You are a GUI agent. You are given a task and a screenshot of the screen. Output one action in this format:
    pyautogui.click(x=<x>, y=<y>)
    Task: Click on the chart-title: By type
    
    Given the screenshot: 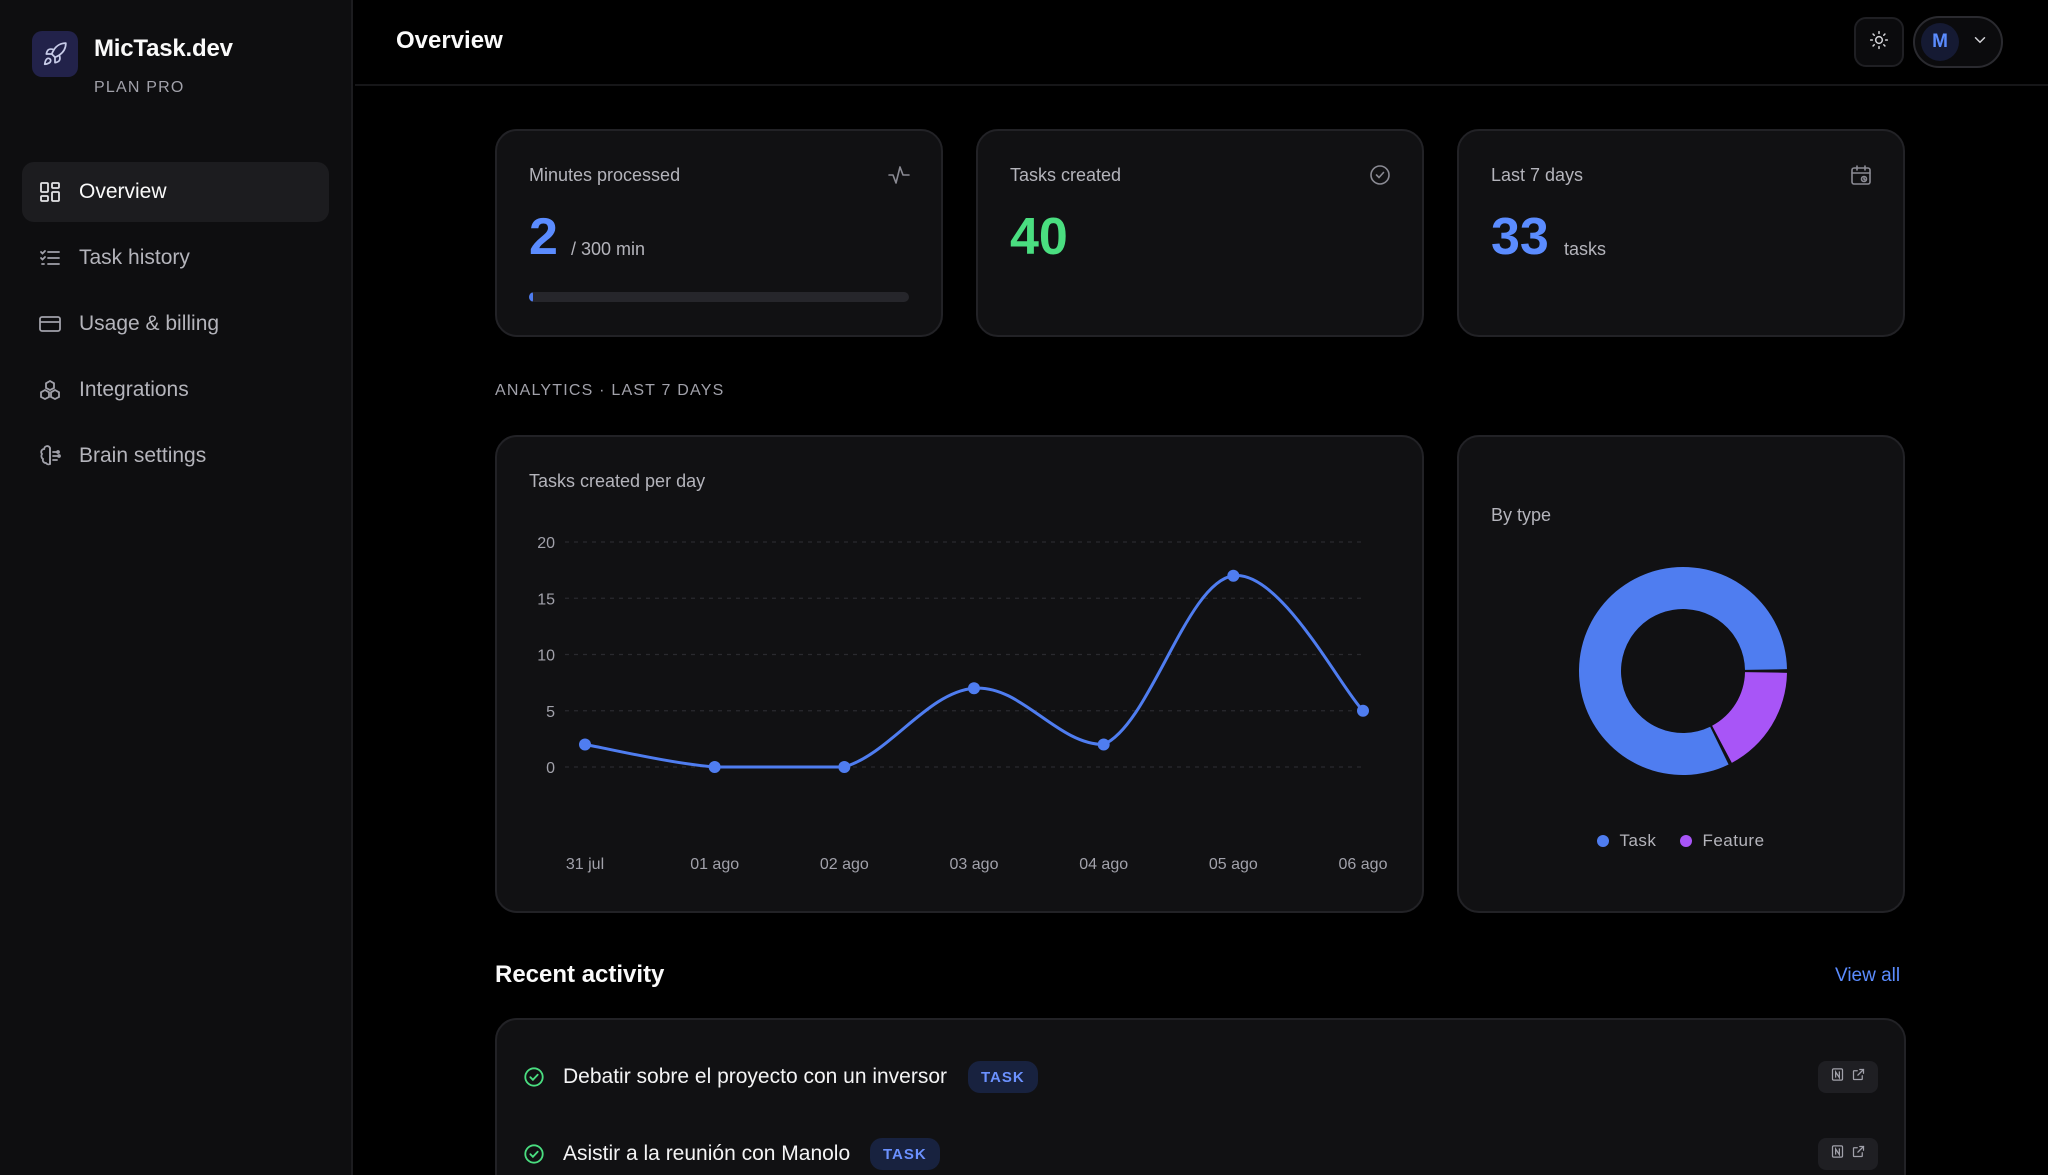 What is the action you would take?
    pyautogui.click(x=1521, y=515)
    